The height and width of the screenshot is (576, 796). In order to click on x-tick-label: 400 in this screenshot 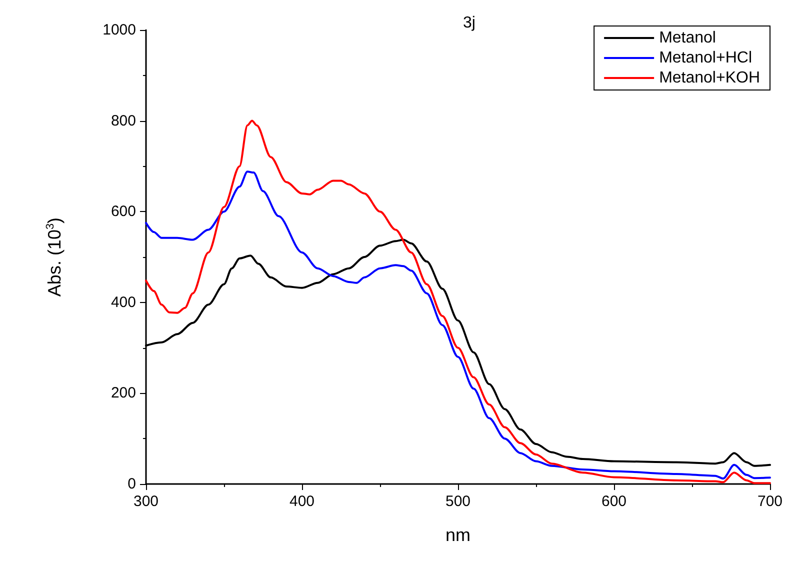, I will do `click(302, 501)`.